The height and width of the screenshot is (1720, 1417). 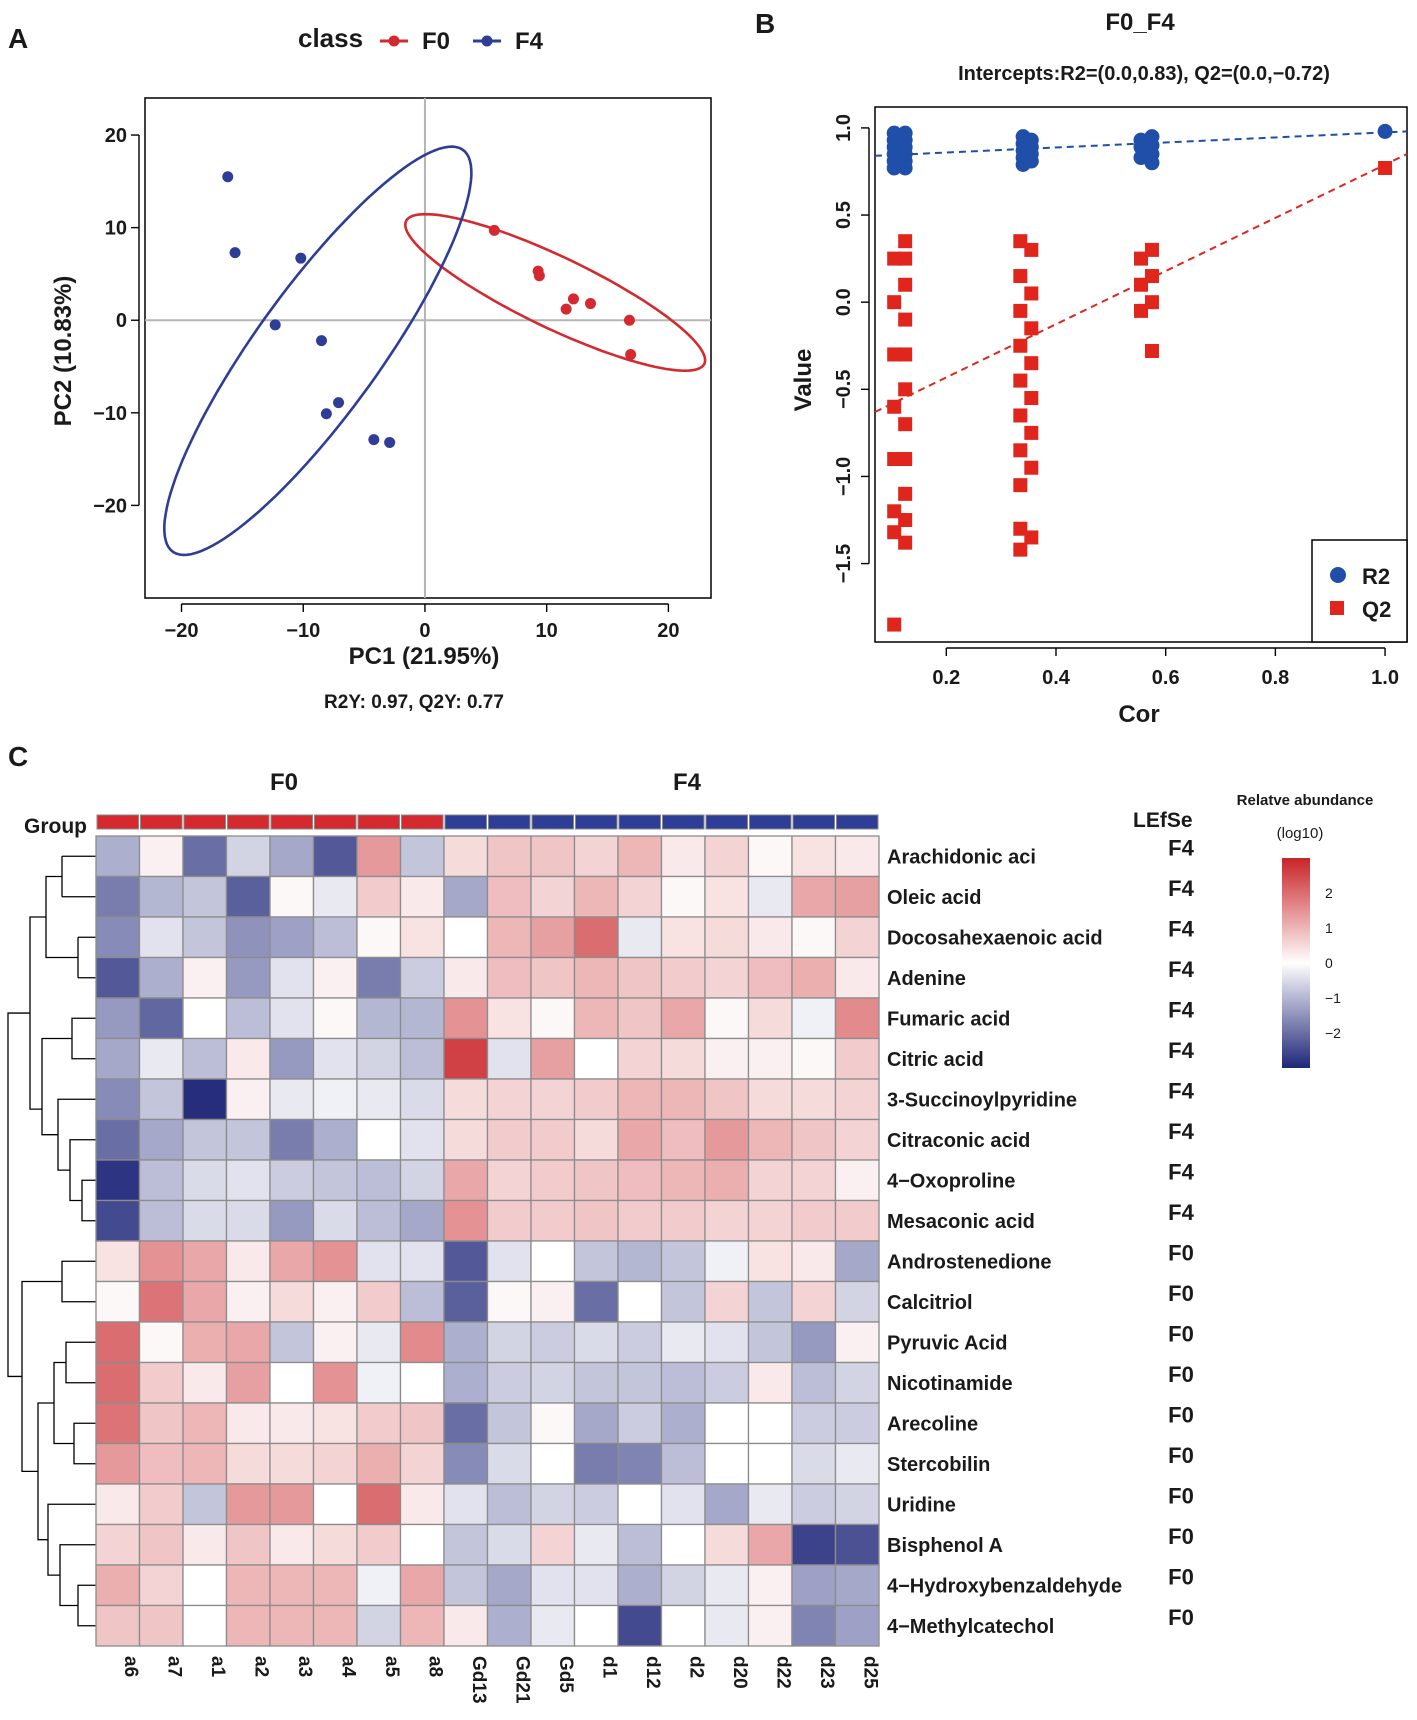 I want to click on panel-b-label: B, so click(x=765, y=23).